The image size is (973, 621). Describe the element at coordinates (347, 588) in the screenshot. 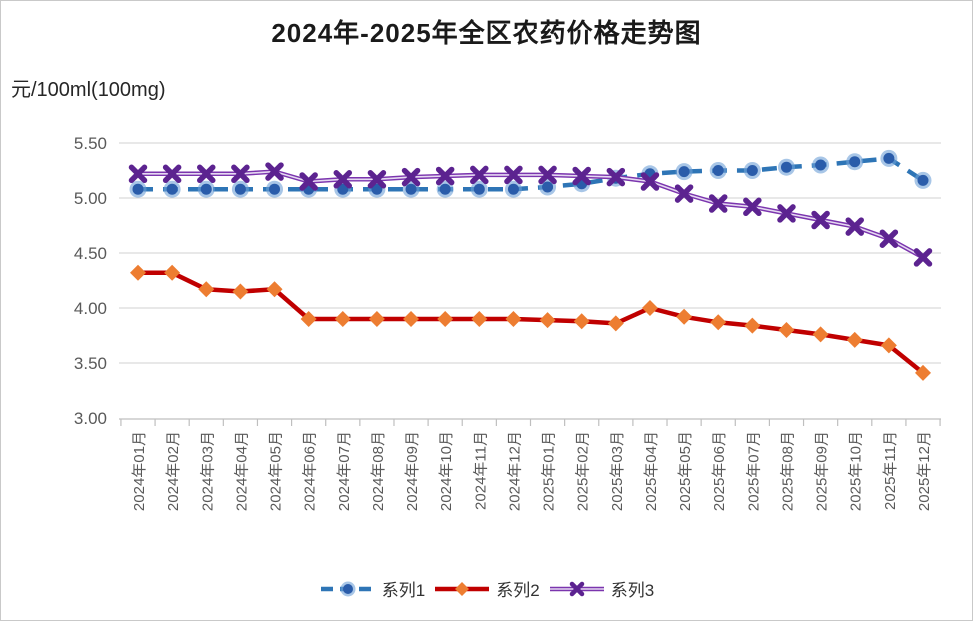

I see `series1-swatch-icon` at that location.